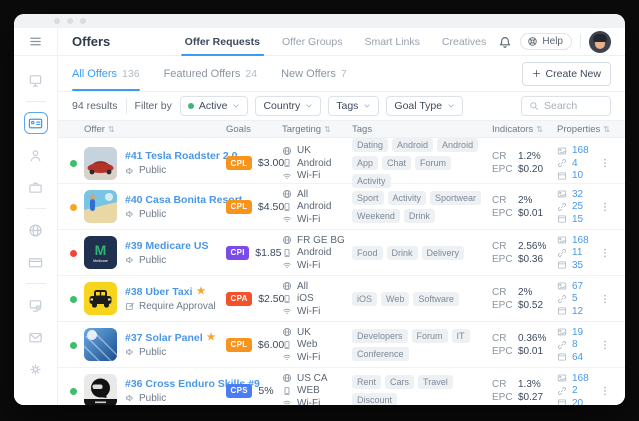 This screenshot has height=421, width=639. I want to click on offer-name-link: #41 Tesla Roadster 2.0, so click(181, 156).